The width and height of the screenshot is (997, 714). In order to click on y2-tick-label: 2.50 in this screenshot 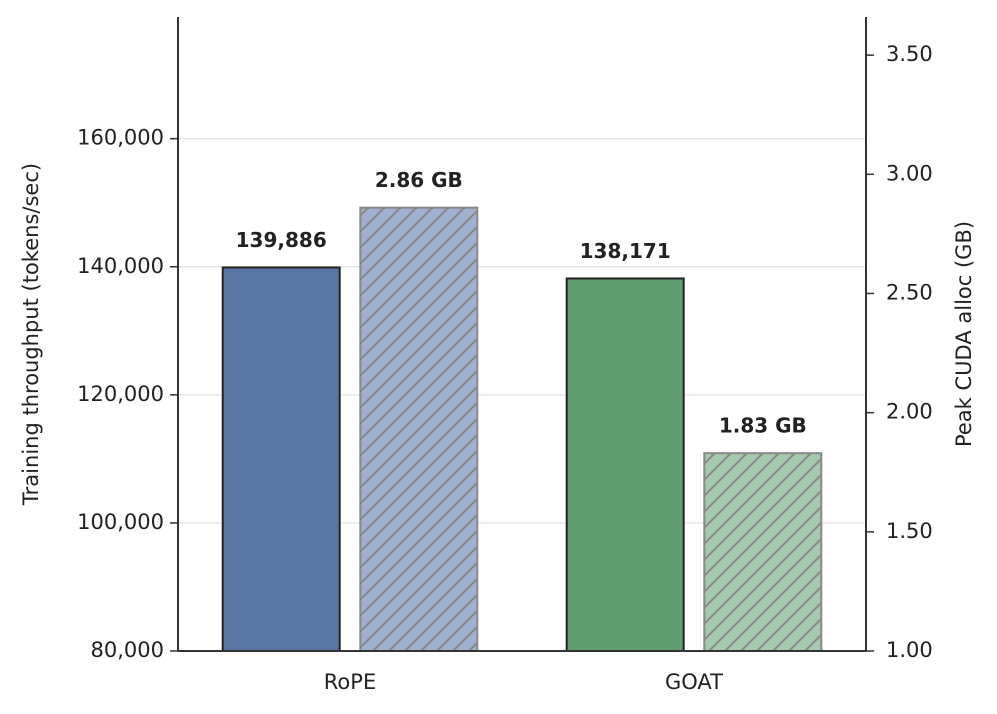, I will do `click(909, 292)`.